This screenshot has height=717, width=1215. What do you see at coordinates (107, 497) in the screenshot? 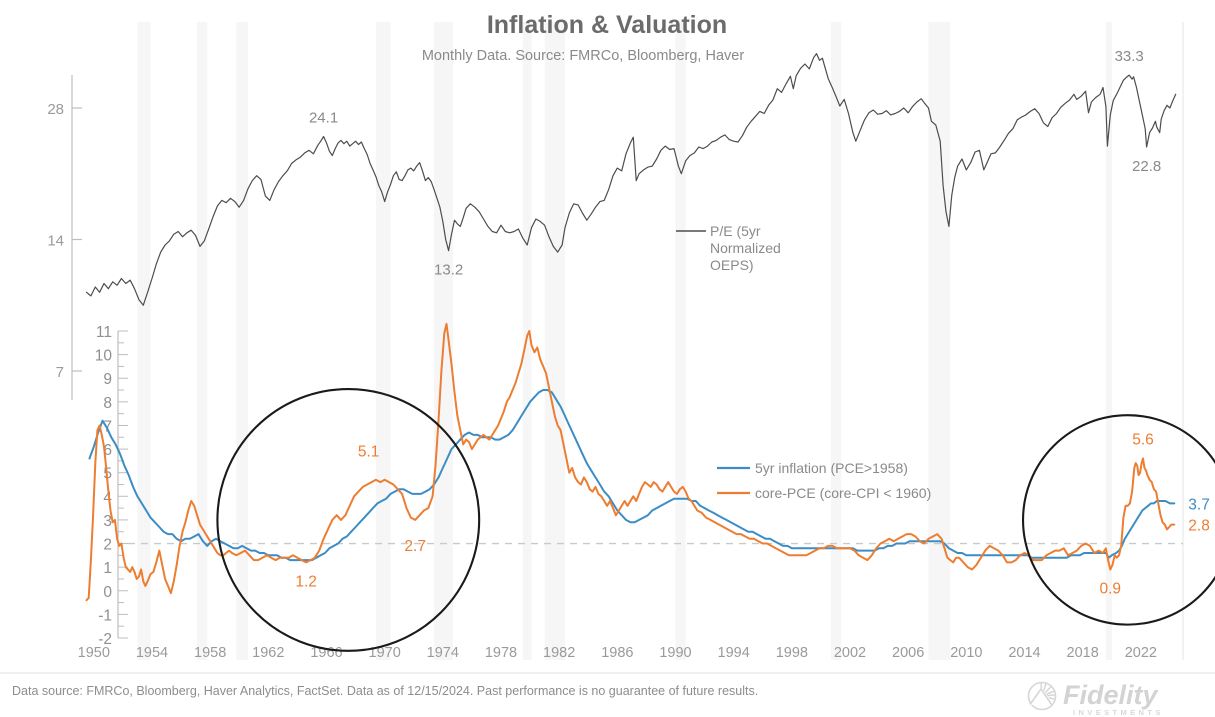
I see `inflation-tick-label-4: 4` at bounding box center [107, 497].